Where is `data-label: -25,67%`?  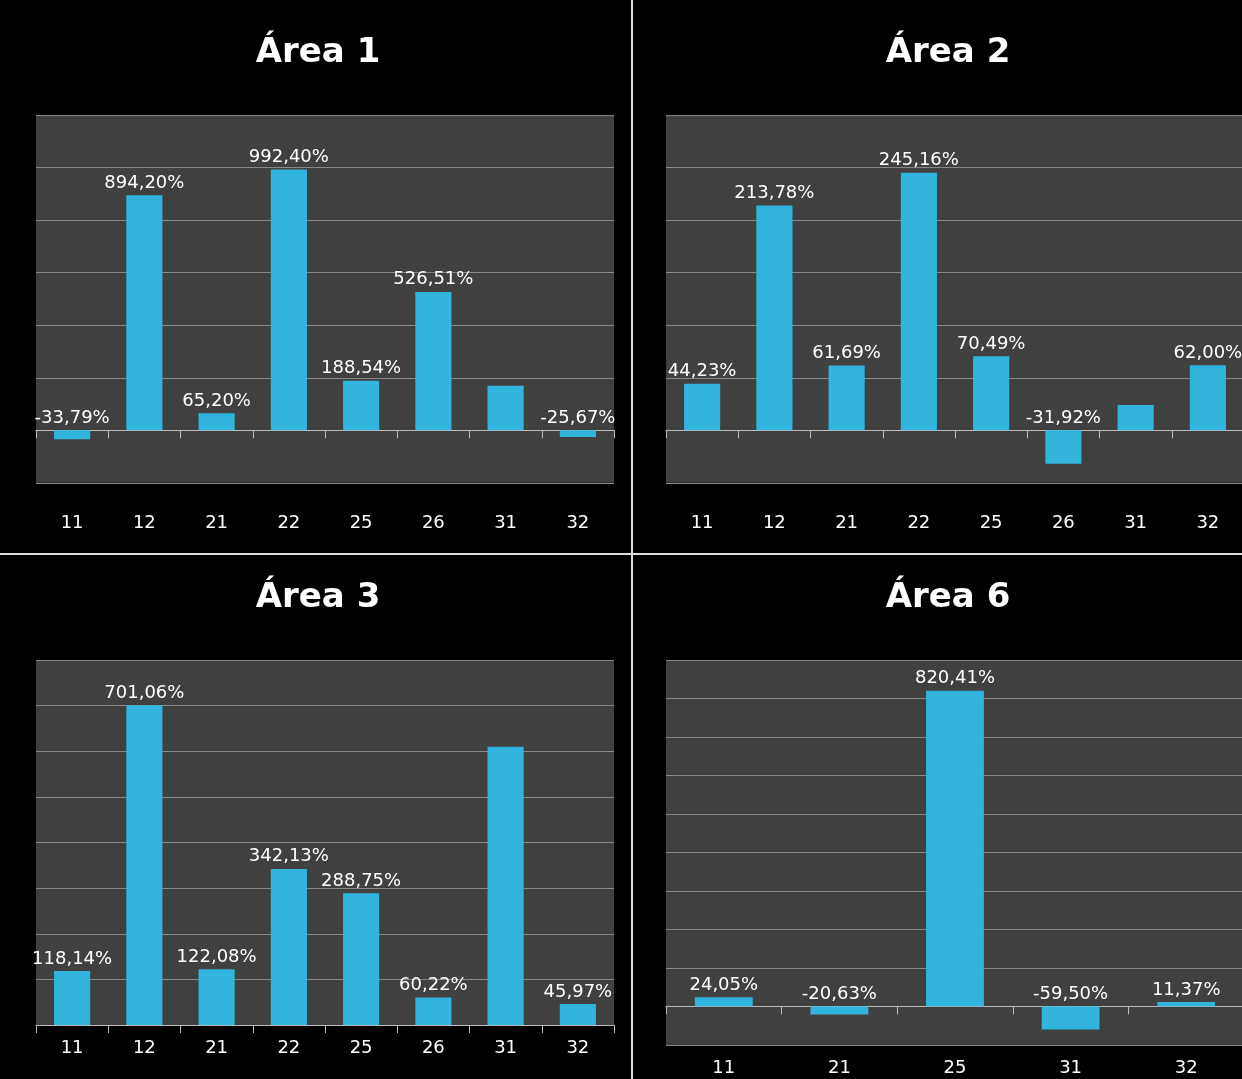 data-label: -25,67% is located at coordinates (578, 416).